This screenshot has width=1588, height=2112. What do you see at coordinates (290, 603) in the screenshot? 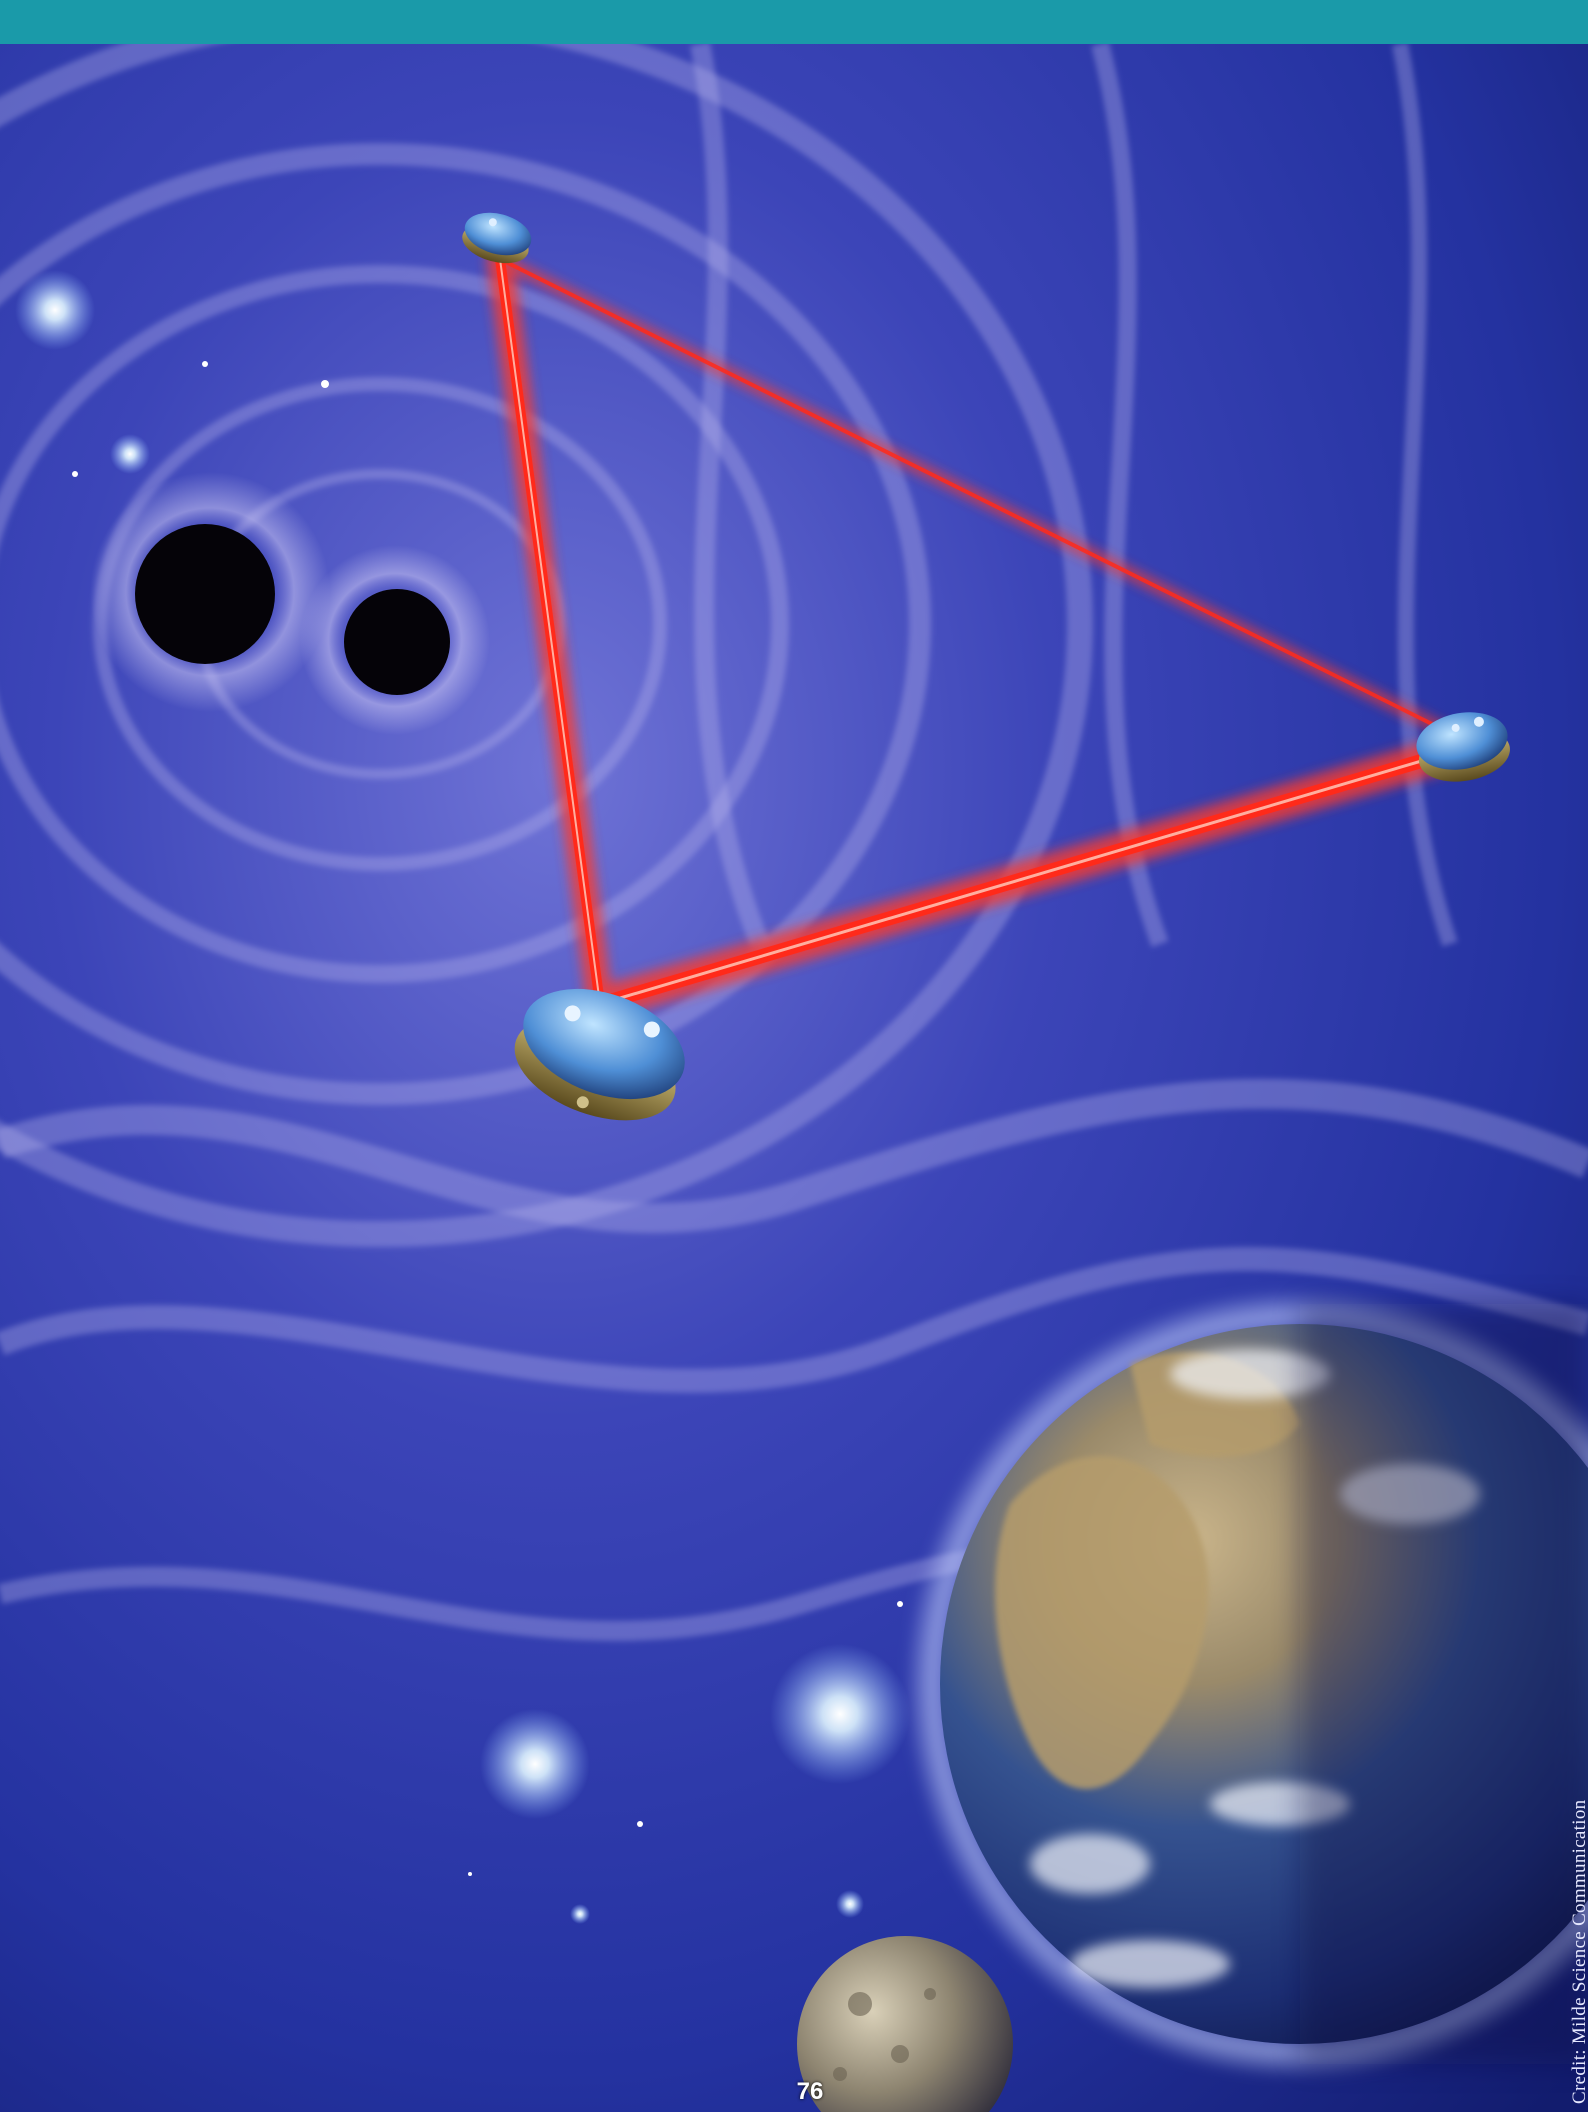
I see `binary-black-holes` at bounding box center [290, 603].